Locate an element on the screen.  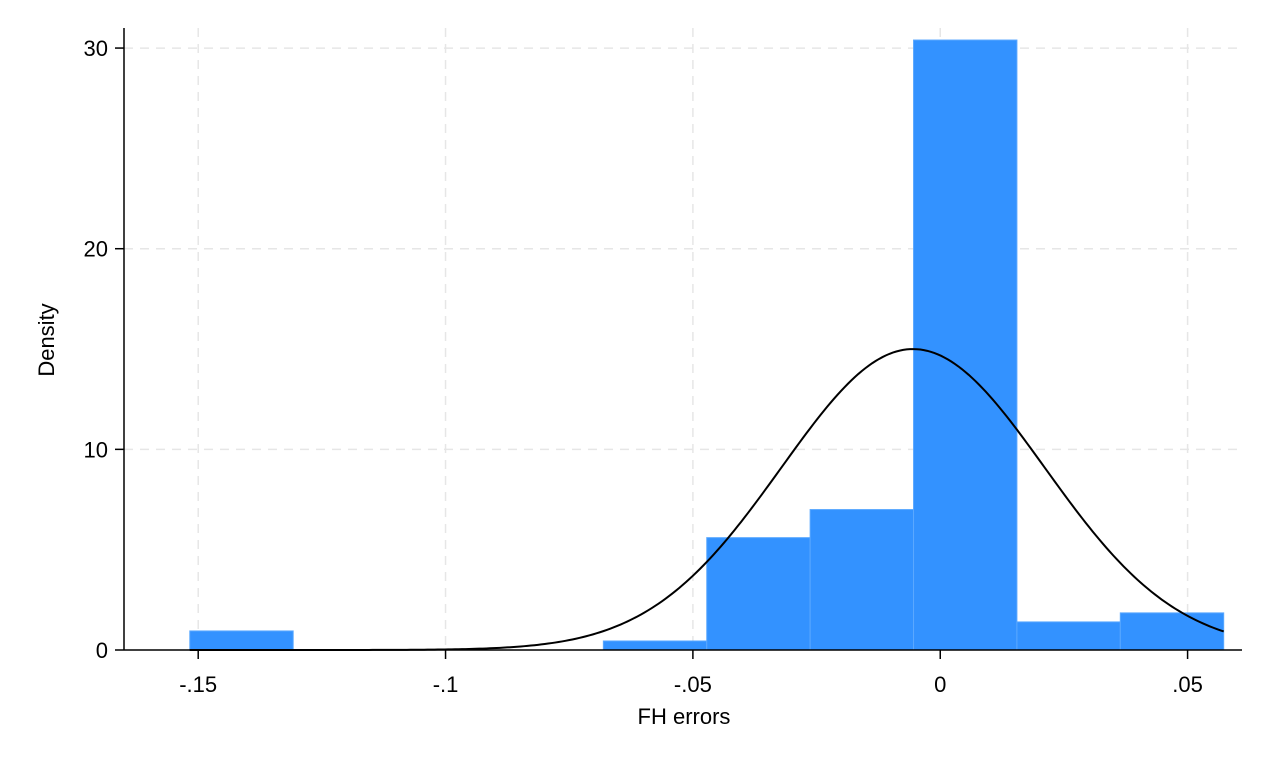
y-tick-label: 0 is located at coordinates (102, 650).